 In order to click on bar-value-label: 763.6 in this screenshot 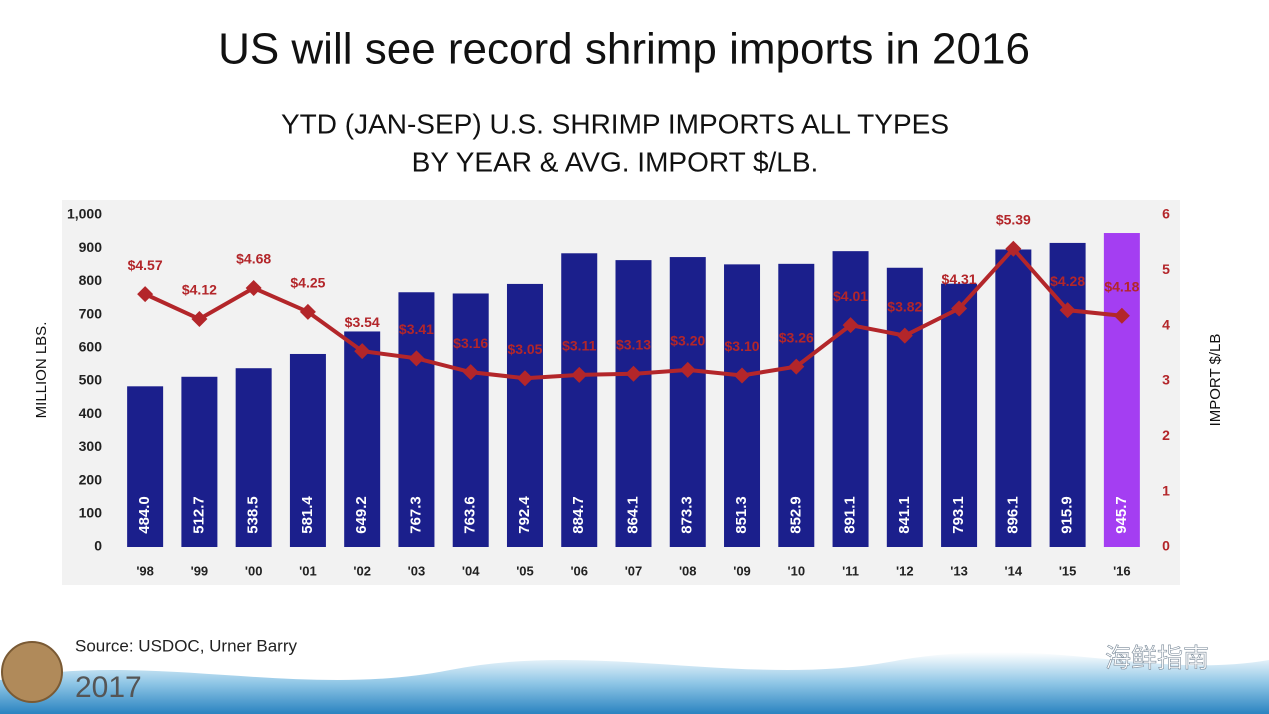, I will do `click(470, 515)`.